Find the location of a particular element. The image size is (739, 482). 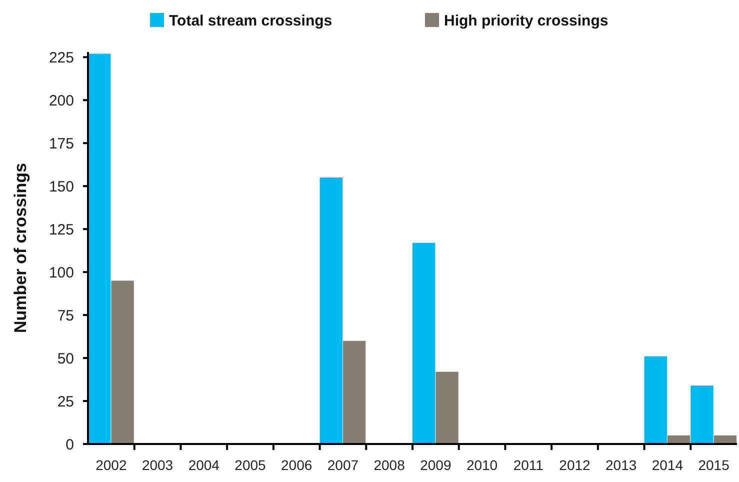

x-tick-label: 2005 is located at coordinates (250, 465).